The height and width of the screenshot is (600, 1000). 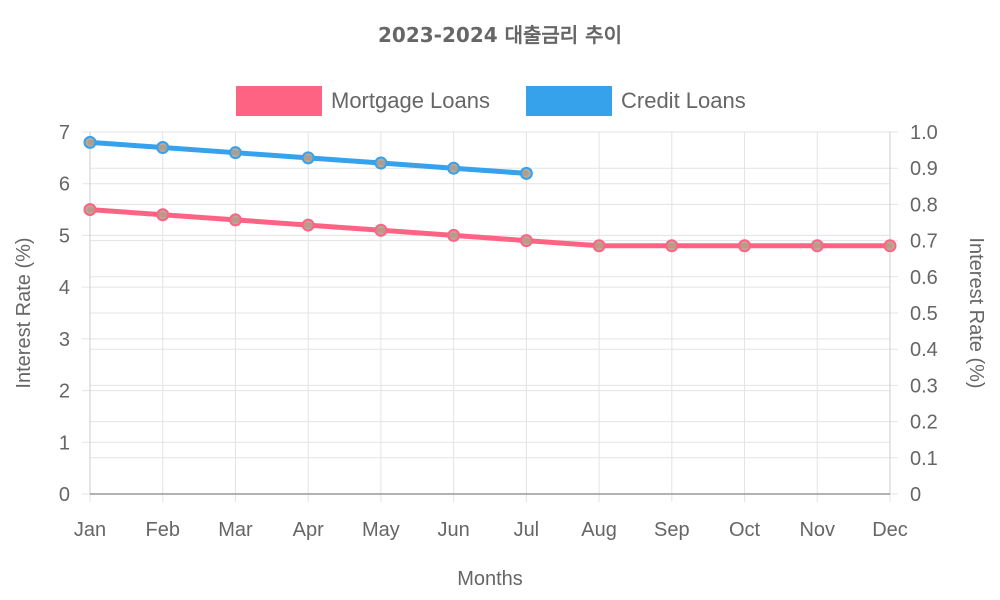 What do you see at coordinates (64, 185) in the screenshot?
I see `y-tick-label-left: 6` at bounding box center [64, 185].